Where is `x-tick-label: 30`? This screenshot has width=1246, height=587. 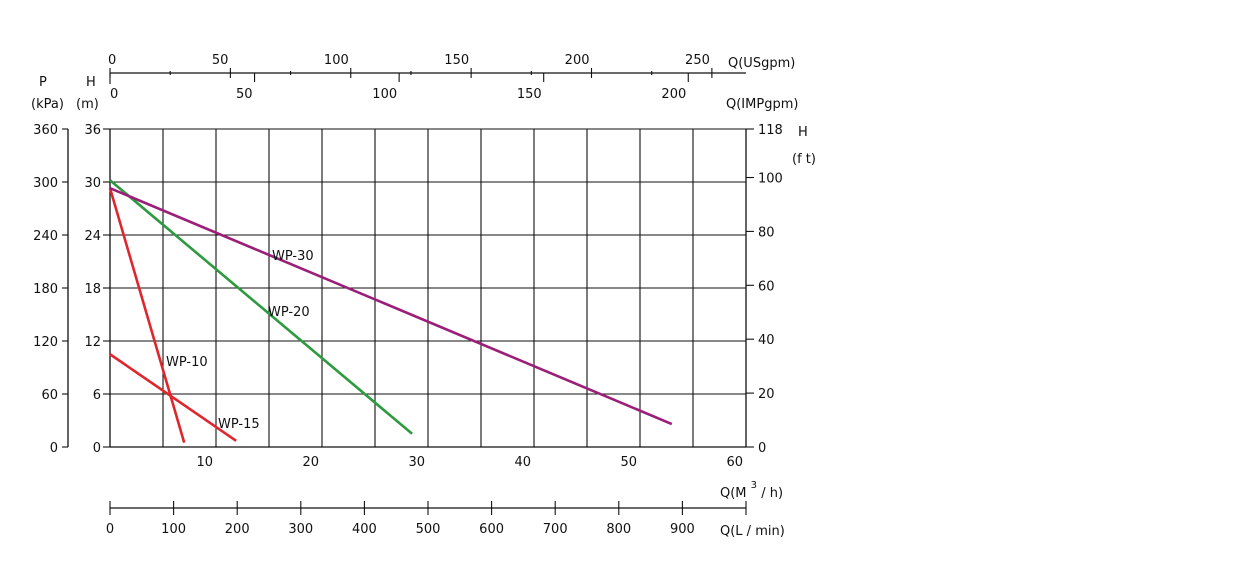
x-tick-label: 30 is located at coordinates (416, 462).